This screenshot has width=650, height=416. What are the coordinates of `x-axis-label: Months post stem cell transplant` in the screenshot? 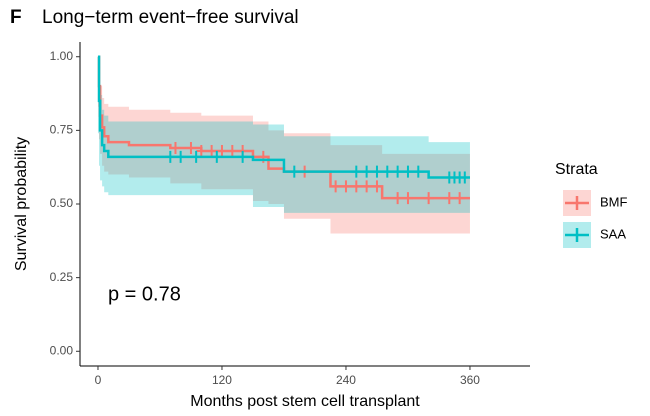 It's located at (305, 401).